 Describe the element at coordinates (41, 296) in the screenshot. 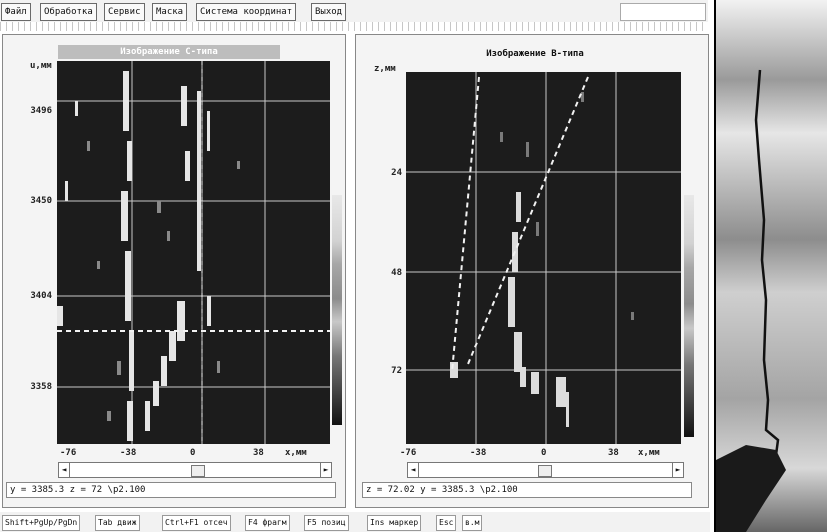

I see `c-y-tick: 3404` at that location.